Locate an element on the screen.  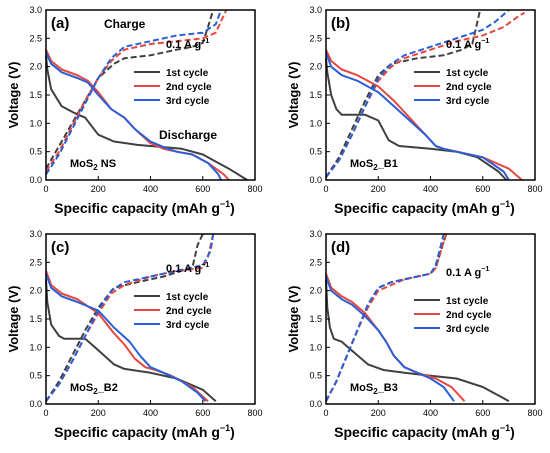
annotation-discharge: Discharge is located at coordinates (188, 135).